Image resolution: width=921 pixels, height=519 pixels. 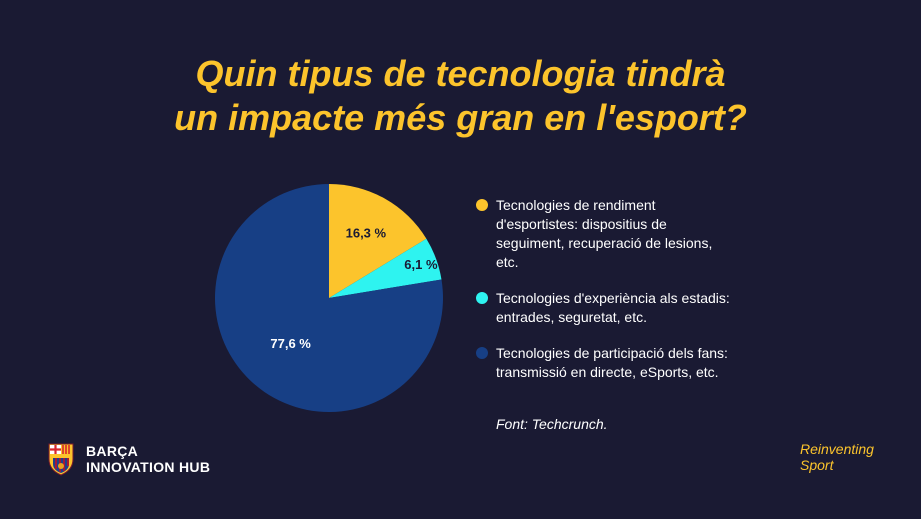 I want to click on brand-block: BARÇA INNOVATION HUB, so click(x=128, y=459).